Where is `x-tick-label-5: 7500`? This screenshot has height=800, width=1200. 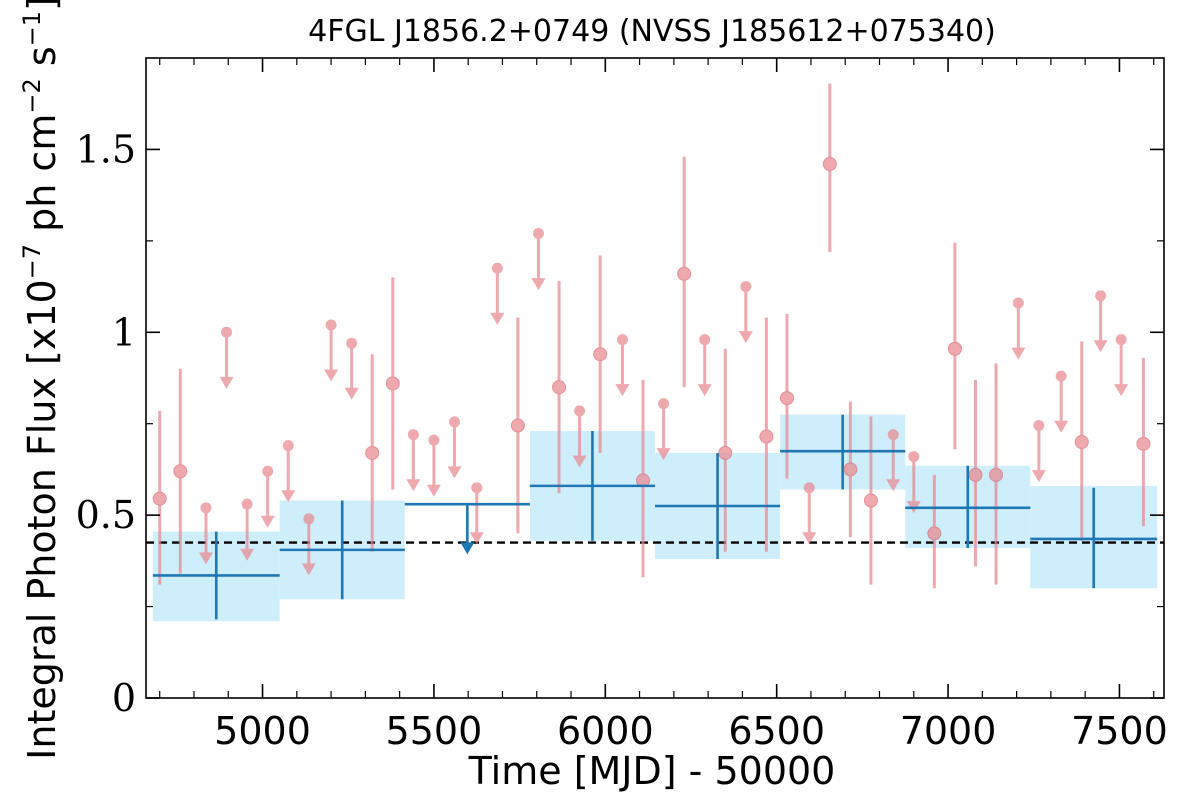
x-tick-label-5: 7500 is located at coordinates (1119, 731).